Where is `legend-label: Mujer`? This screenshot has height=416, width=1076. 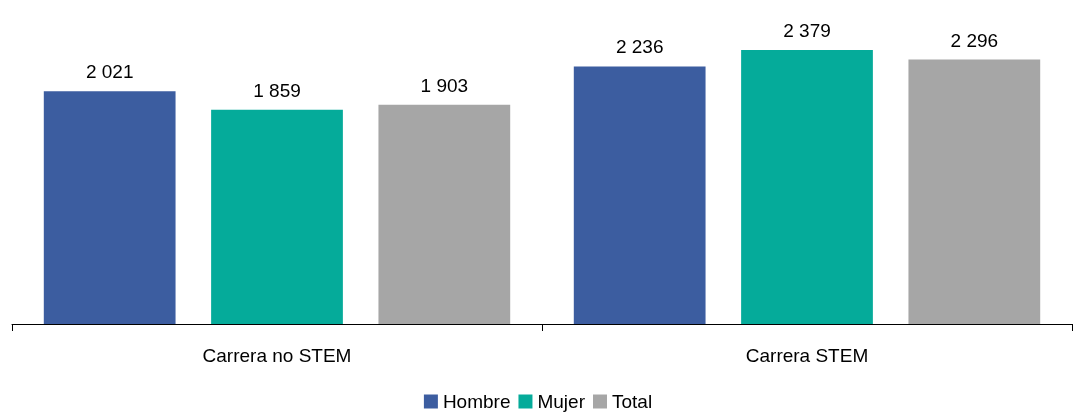 legend-label: Mujer is located at coordinates (561, 401).